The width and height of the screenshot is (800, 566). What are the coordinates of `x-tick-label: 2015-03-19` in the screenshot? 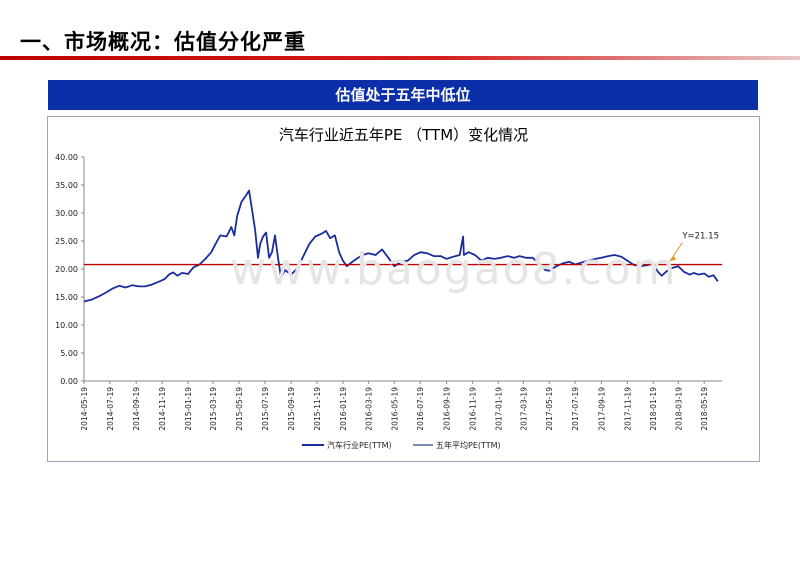 It's located at (213, 409).